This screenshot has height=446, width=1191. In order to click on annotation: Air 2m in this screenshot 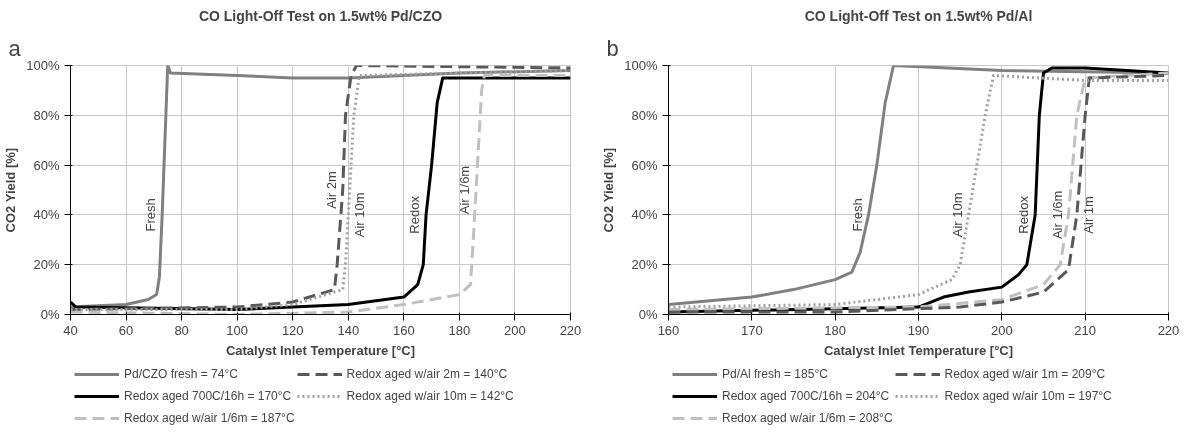, I will do `click(331, 190)`.